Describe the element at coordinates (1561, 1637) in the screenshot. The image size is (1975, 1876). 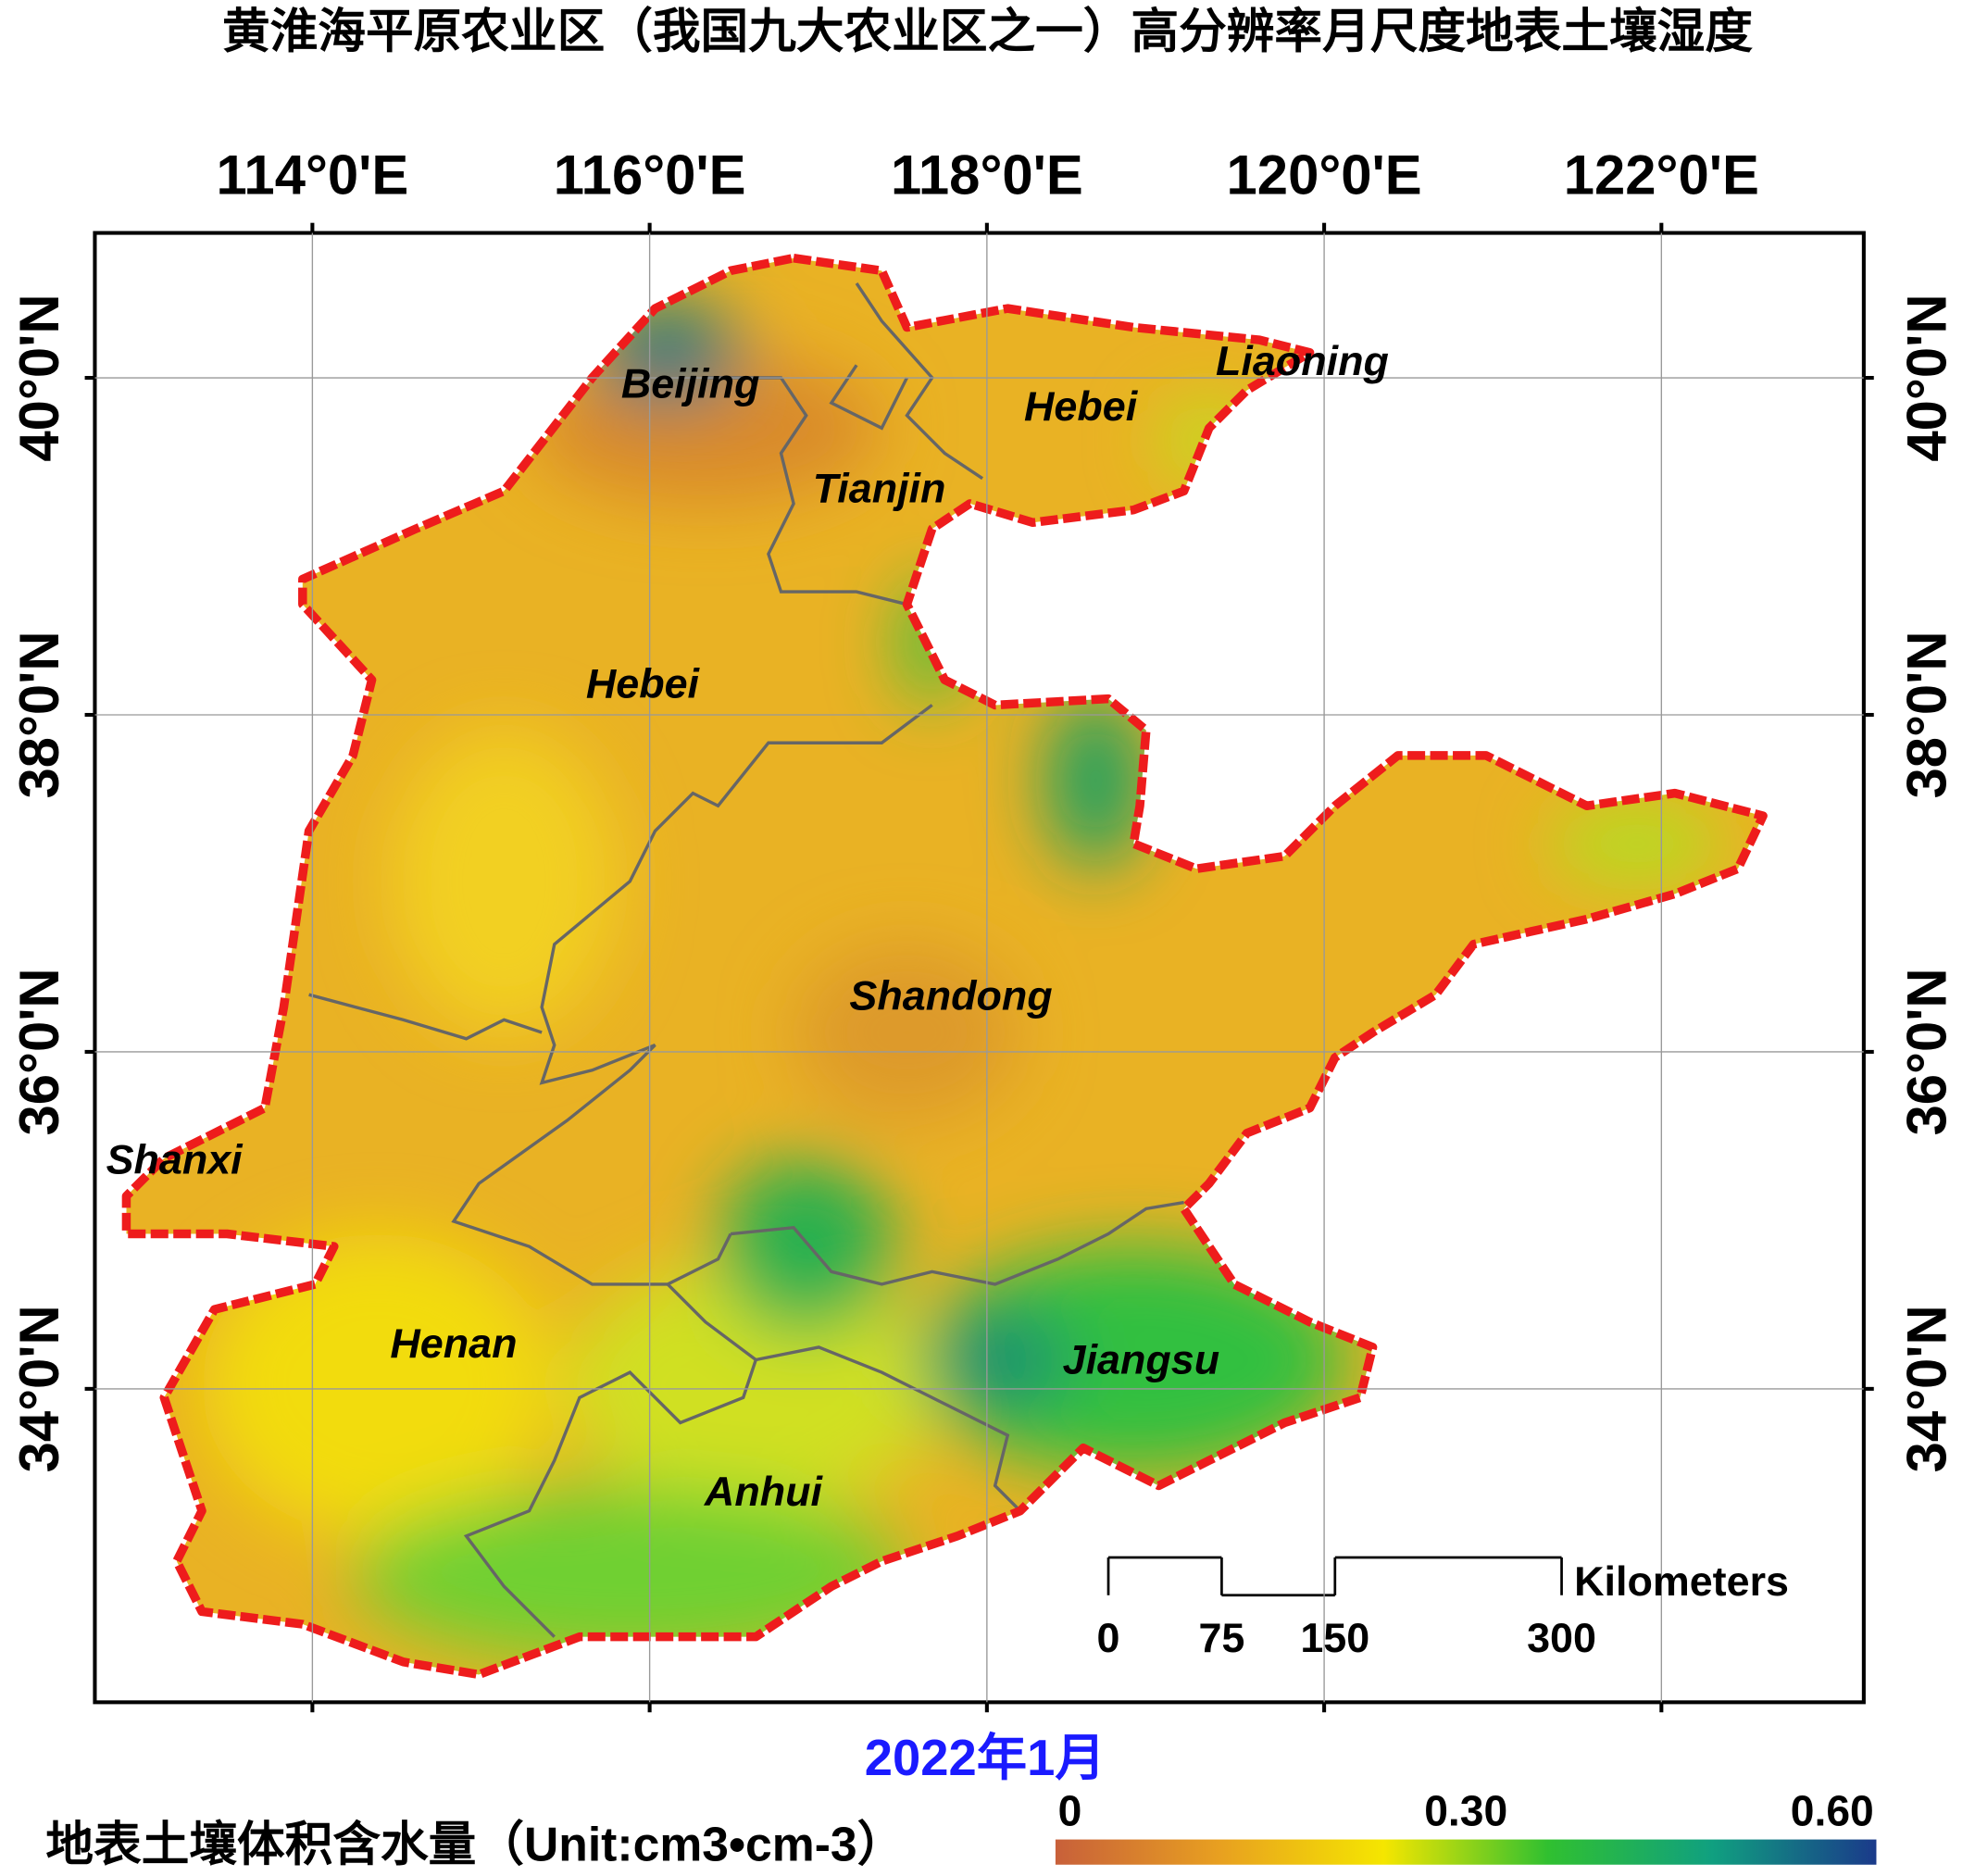
I see `scale-label: 300` at that location.